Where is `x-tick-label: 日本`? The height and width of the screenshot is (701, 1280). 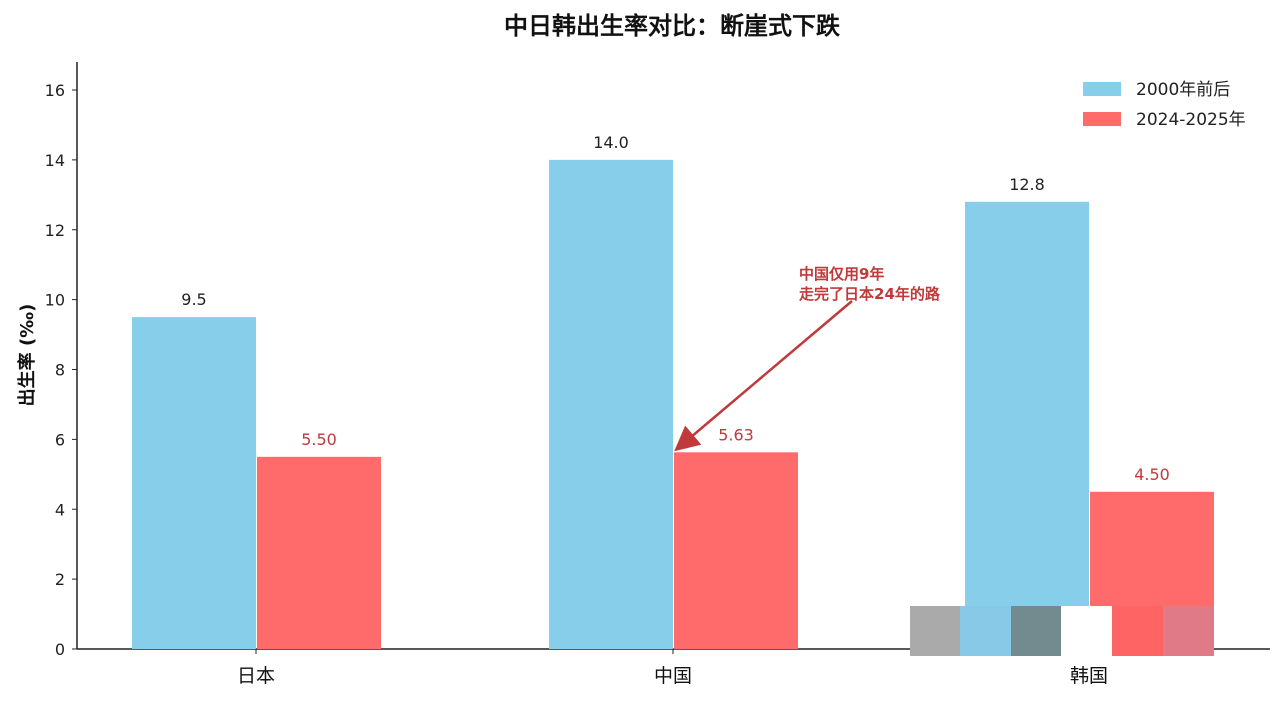 x-tick-label: 日本 is located at coordinates (256, 676).